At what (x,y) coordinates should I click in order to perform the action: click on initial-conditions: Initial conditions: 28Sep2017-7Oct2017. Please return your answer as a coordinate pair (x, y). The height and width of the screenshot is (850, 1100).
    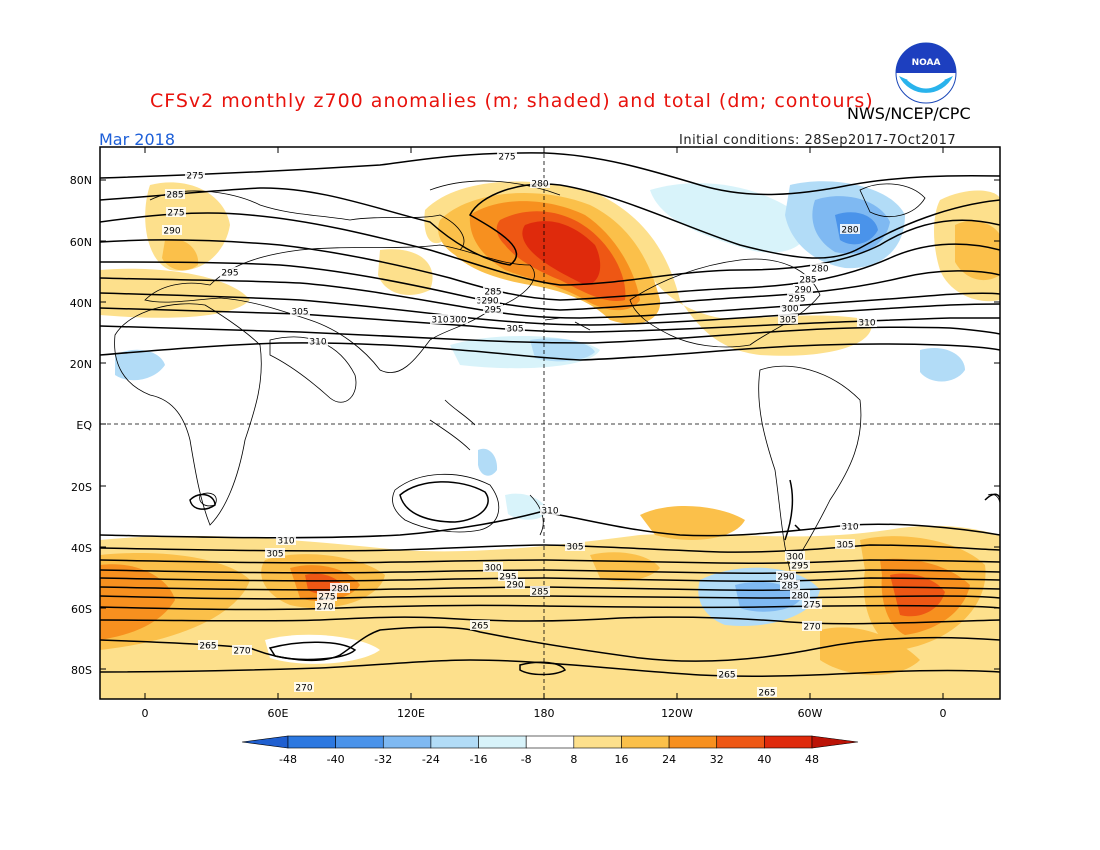
    Looking at the image, I should click on (818, 140).